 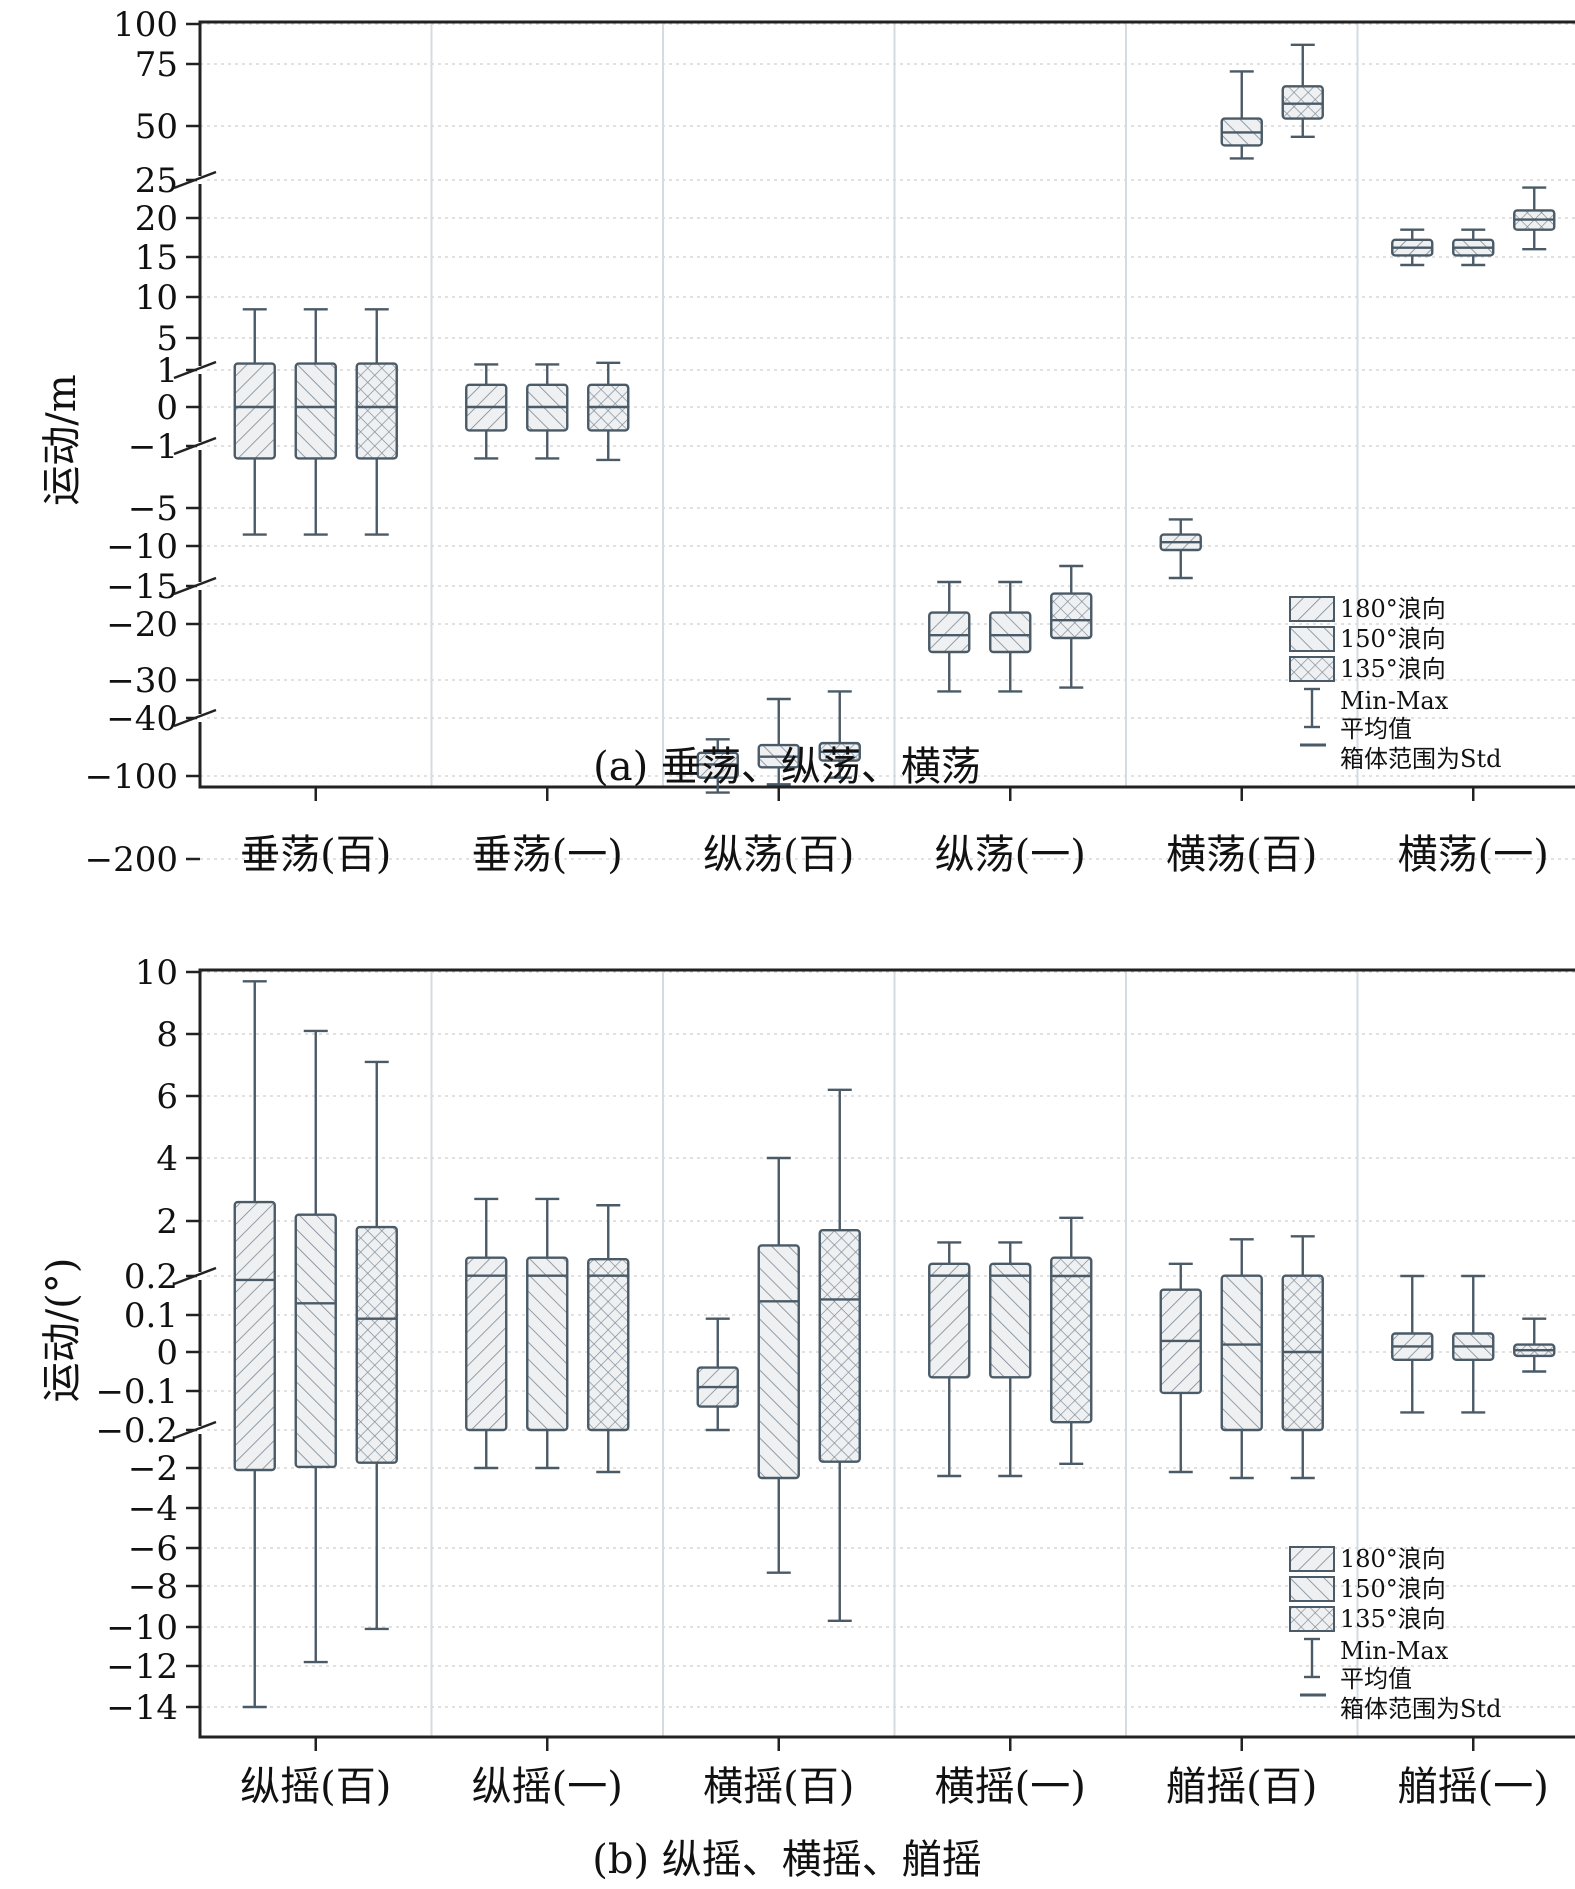 What do you see at coordinates (1376, 1679) in the screenshot?
I see `legend-mean-label: 平均值` at bounding box center [1376, 1679].